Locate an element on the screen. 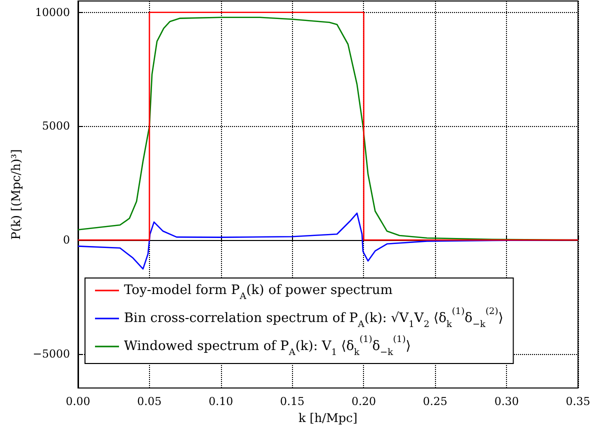 This screenshot has width=604, height=431. x-tick-label: 0.25 is located at coordinates (435, 401).